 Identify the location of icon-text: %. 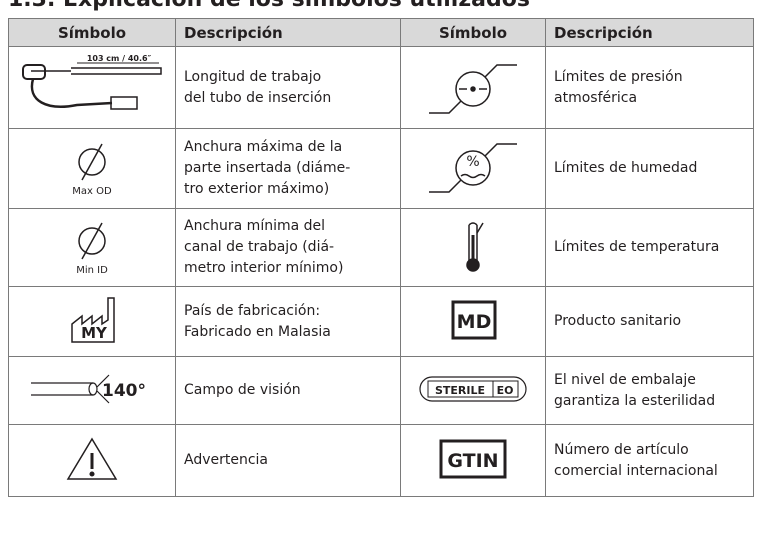
(472, 162).